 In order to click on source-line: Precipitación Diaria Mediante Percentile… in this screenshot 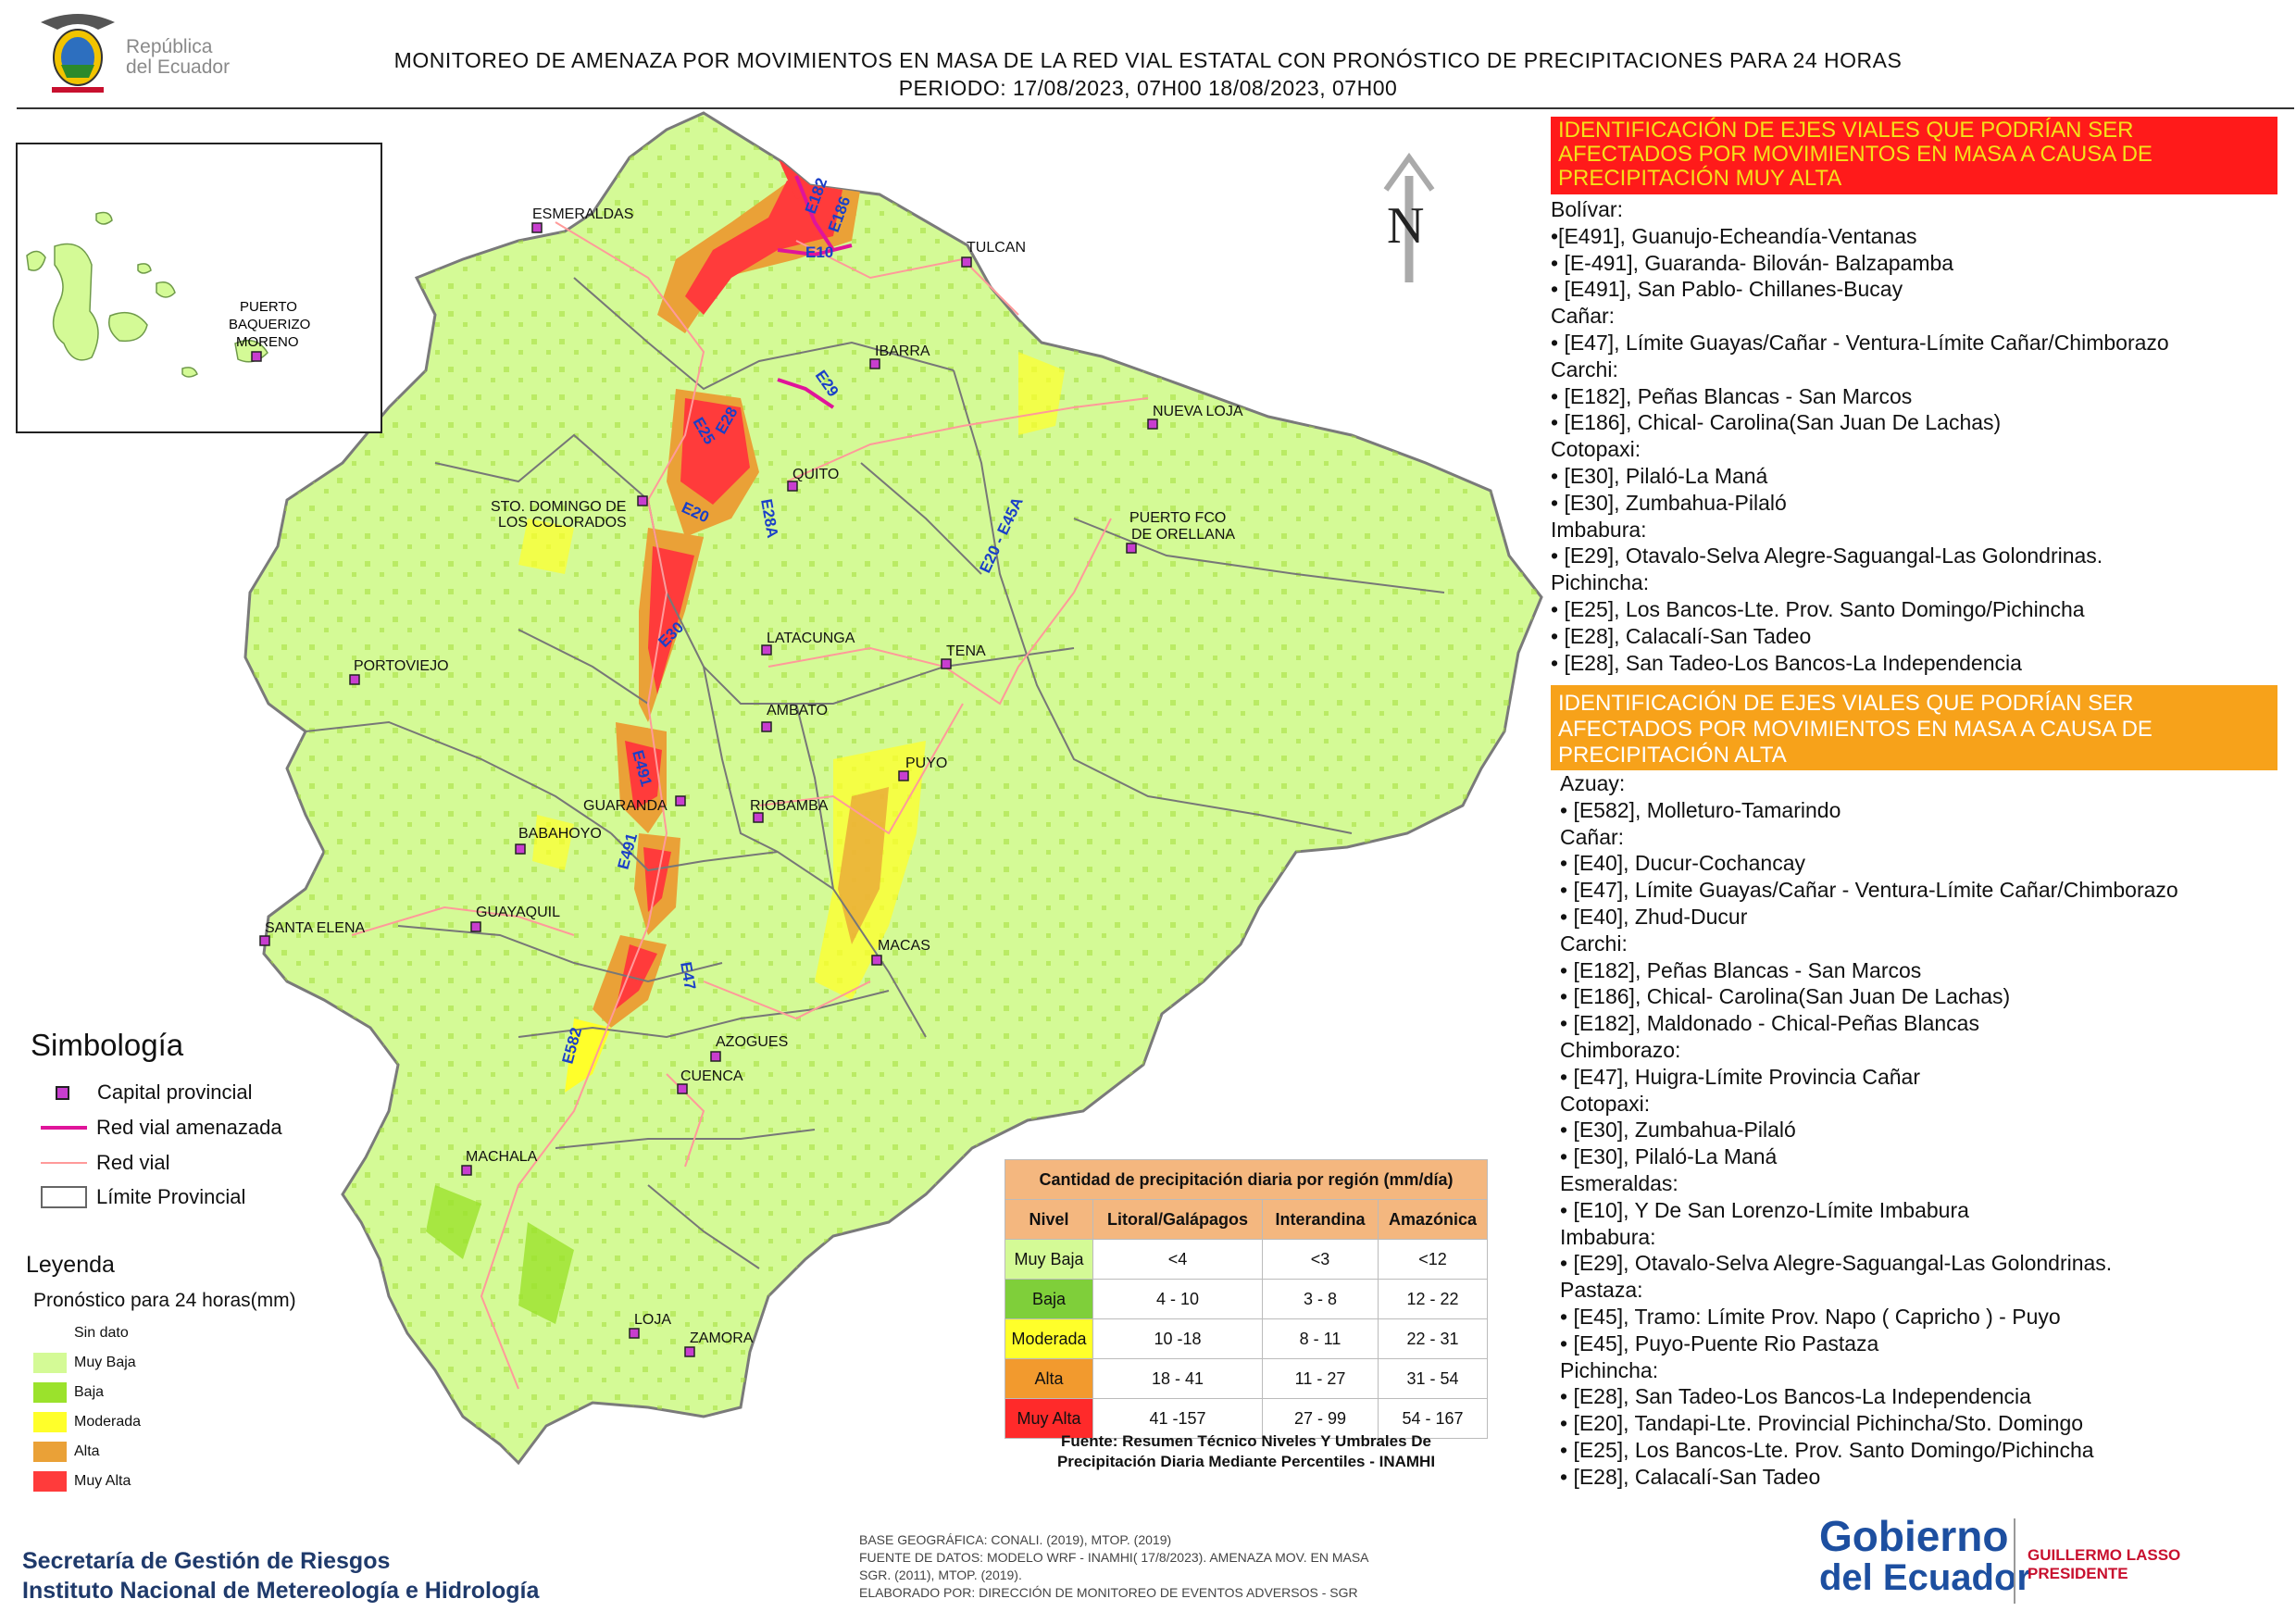, I will do `click(1246, 1461)`.